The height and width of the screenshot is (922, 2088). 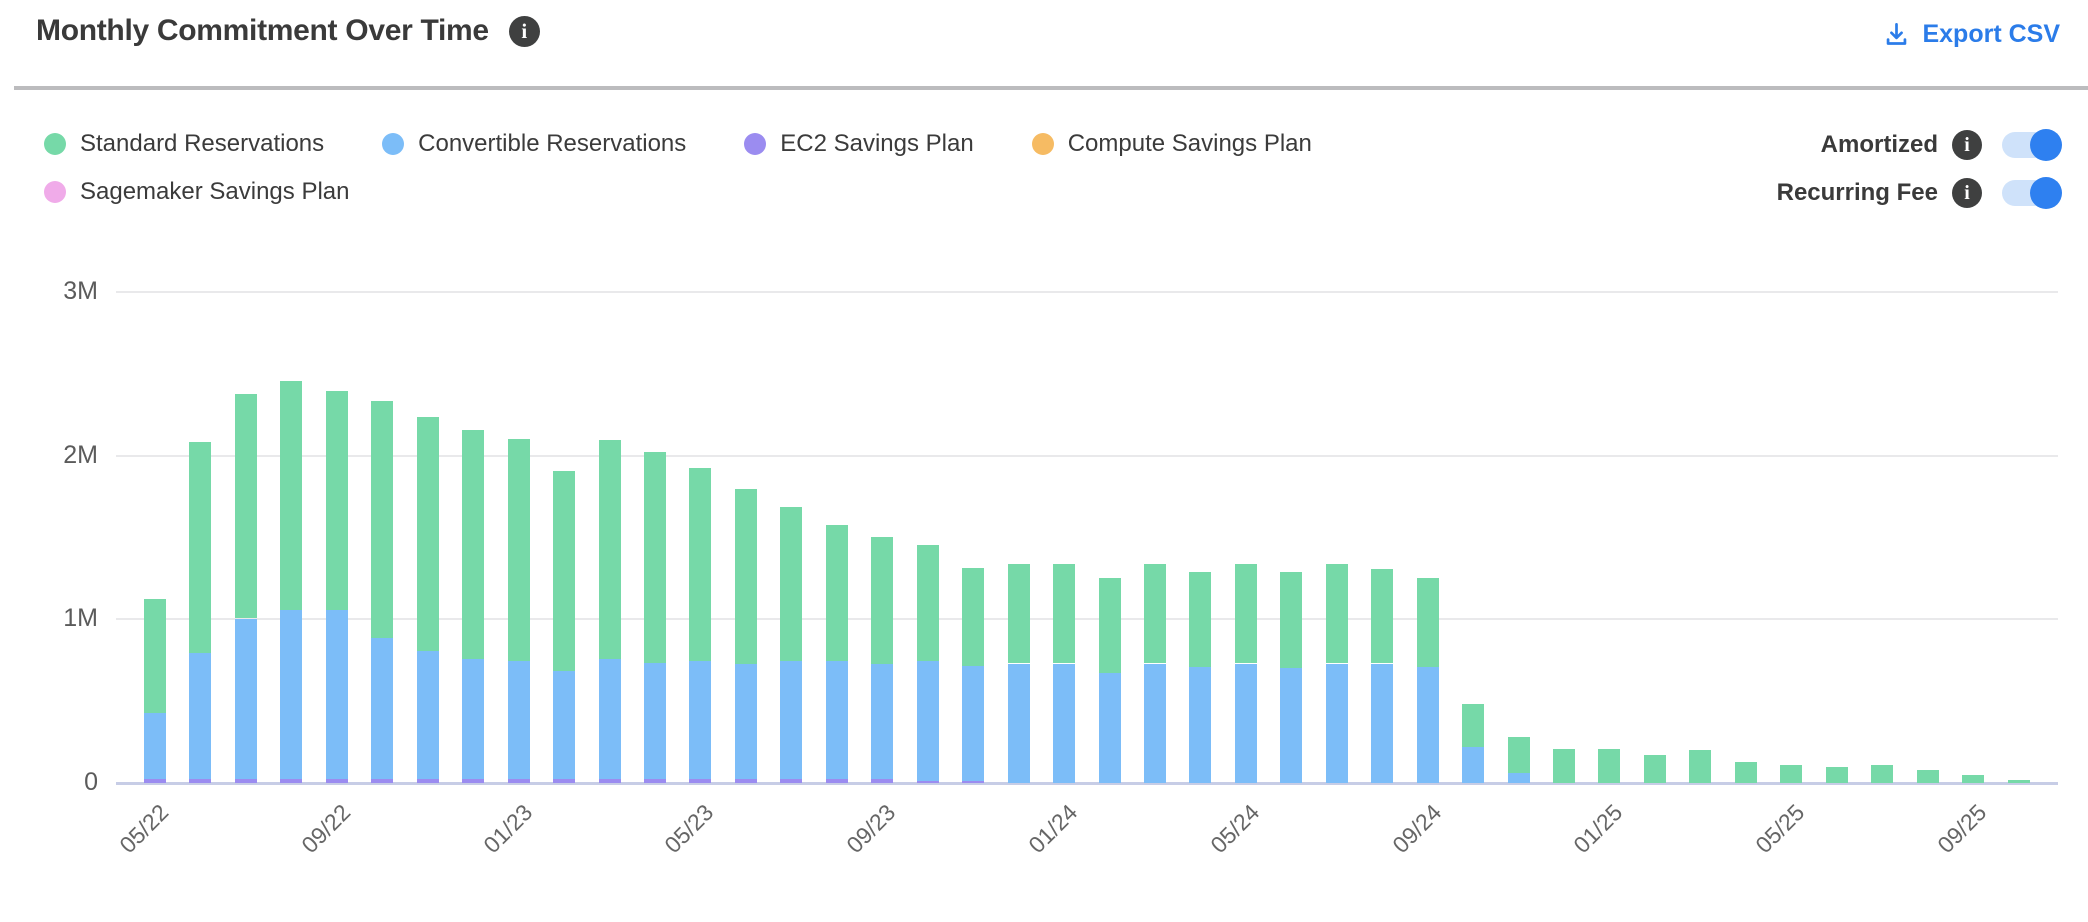 What do you see at coordinates (1991, 34) in the screenshot?
I see `export-csv-label: Export CSV` at bounding box center [1991, 34].